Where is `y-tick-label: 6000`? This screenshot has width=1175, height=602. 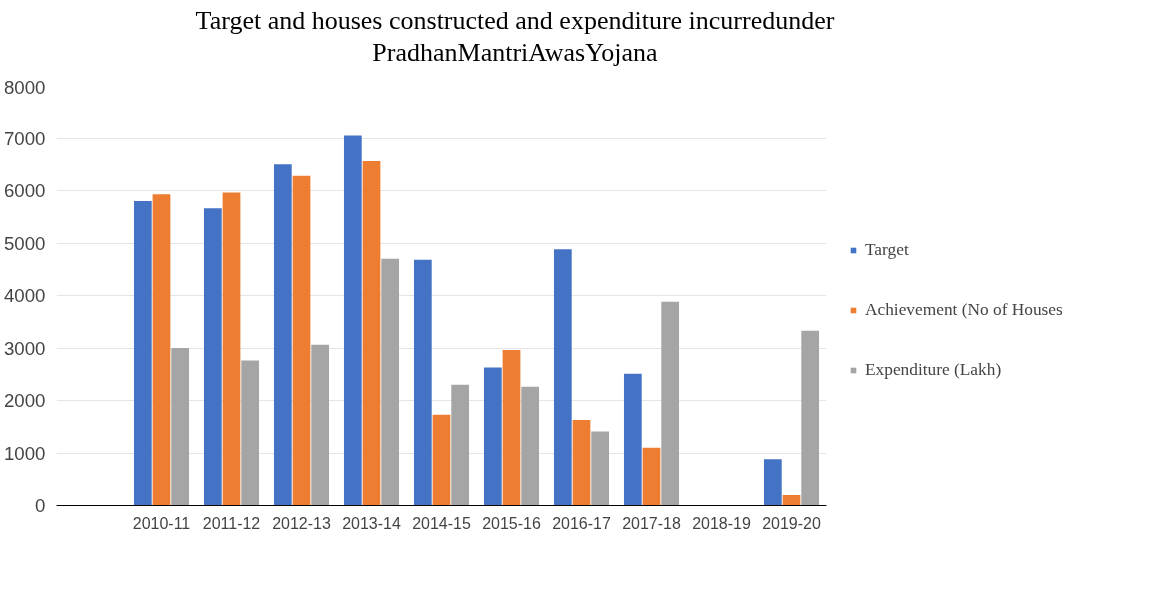 y-tick-label: 6000 is located at coordinates (25, 190).